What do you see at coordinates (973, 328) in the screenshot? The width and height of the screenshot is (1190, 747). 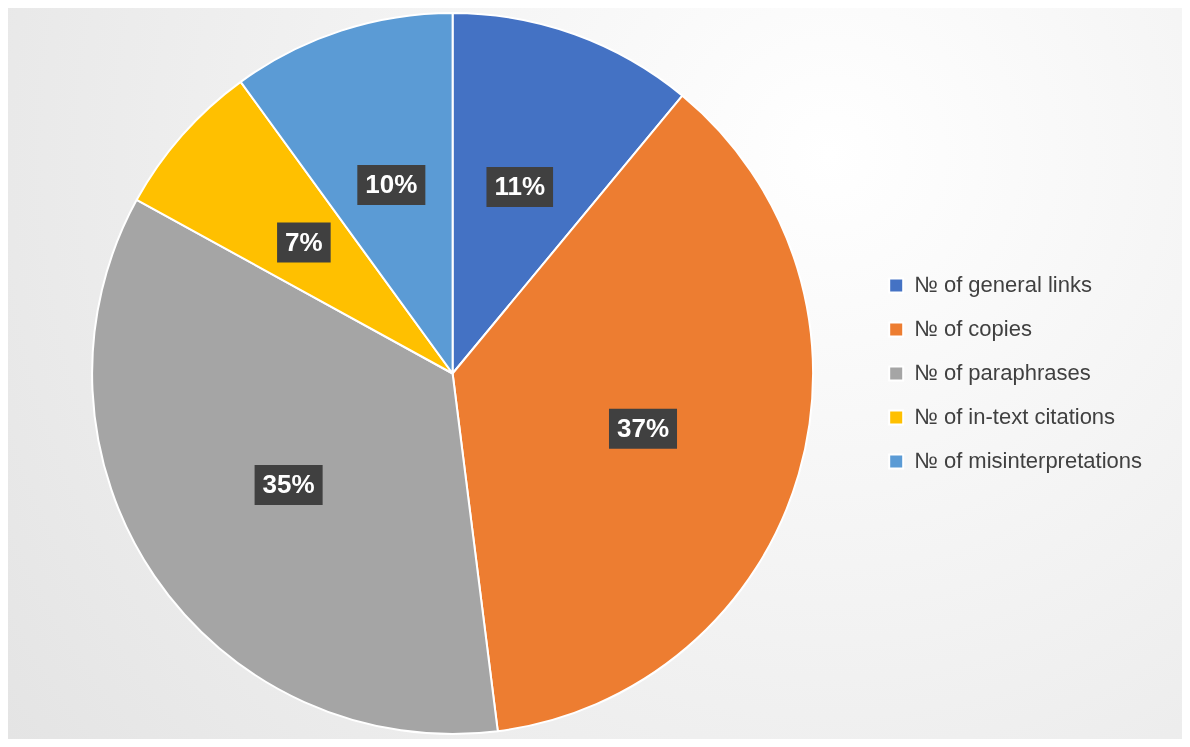 I see `legend-label: № of copies` at bounding box center [973, 328].